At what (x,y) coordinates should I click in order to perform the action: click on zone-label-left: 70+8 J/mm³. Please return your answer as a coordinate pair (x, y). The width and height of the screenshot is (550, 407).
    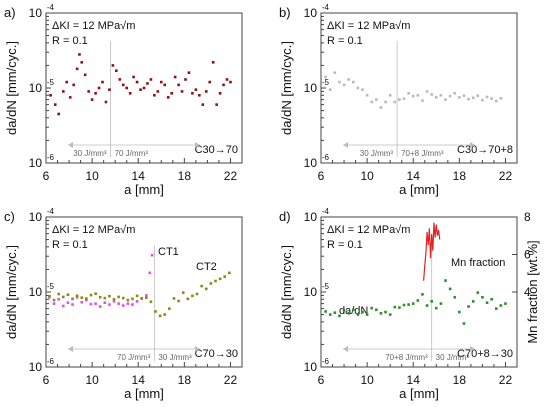
    Looking at the image, I should click on (406, 357).